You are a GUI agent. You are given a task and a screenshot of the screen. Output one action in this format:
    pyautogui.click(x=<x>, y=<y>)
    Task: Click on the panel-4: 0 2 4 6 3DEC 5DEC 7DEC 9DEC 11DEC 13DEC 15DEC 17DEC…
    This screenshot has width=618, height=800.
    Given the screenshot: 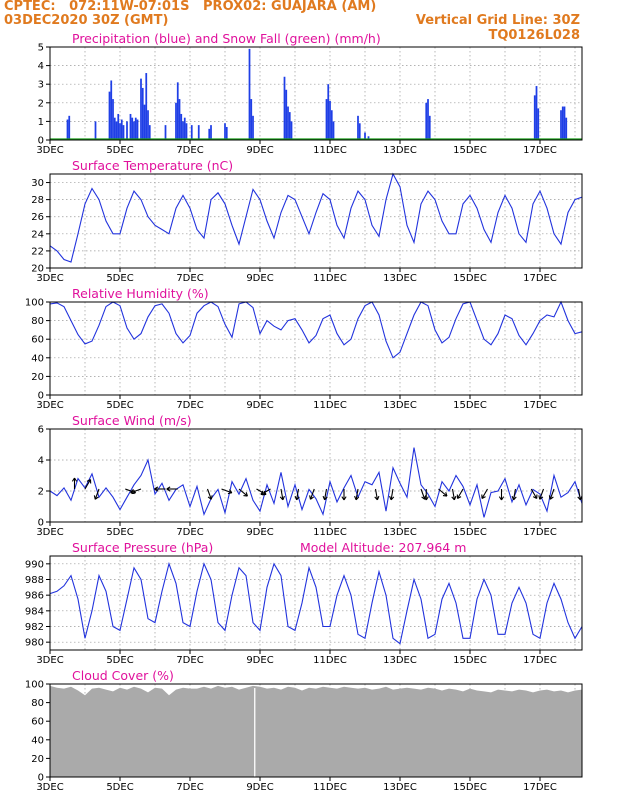 What is the action you would take?
    pyautogui.click(x=309, y=475)
    